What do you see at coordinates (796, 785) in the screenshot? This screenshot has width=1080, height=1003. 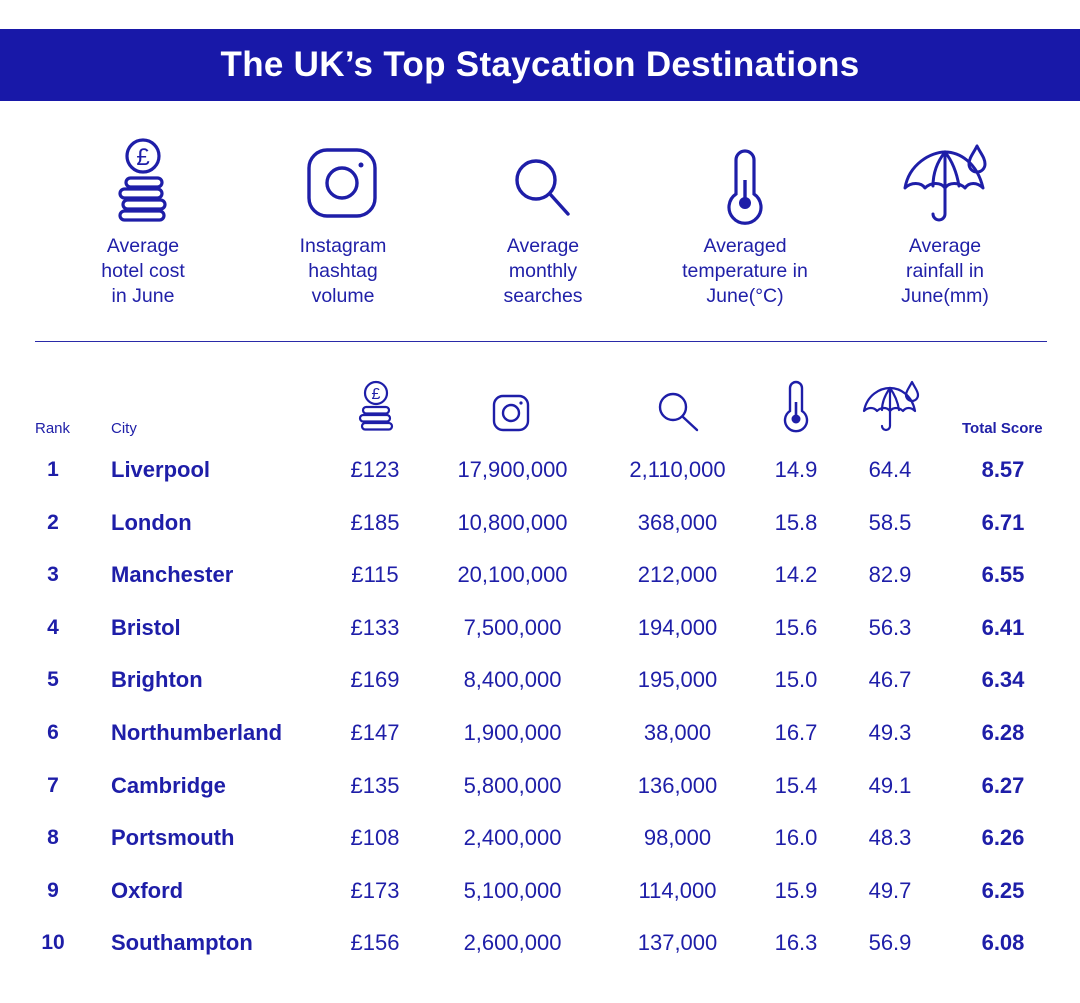 I see `temperature-cell: 15.4` at bounding box center [796, 785].